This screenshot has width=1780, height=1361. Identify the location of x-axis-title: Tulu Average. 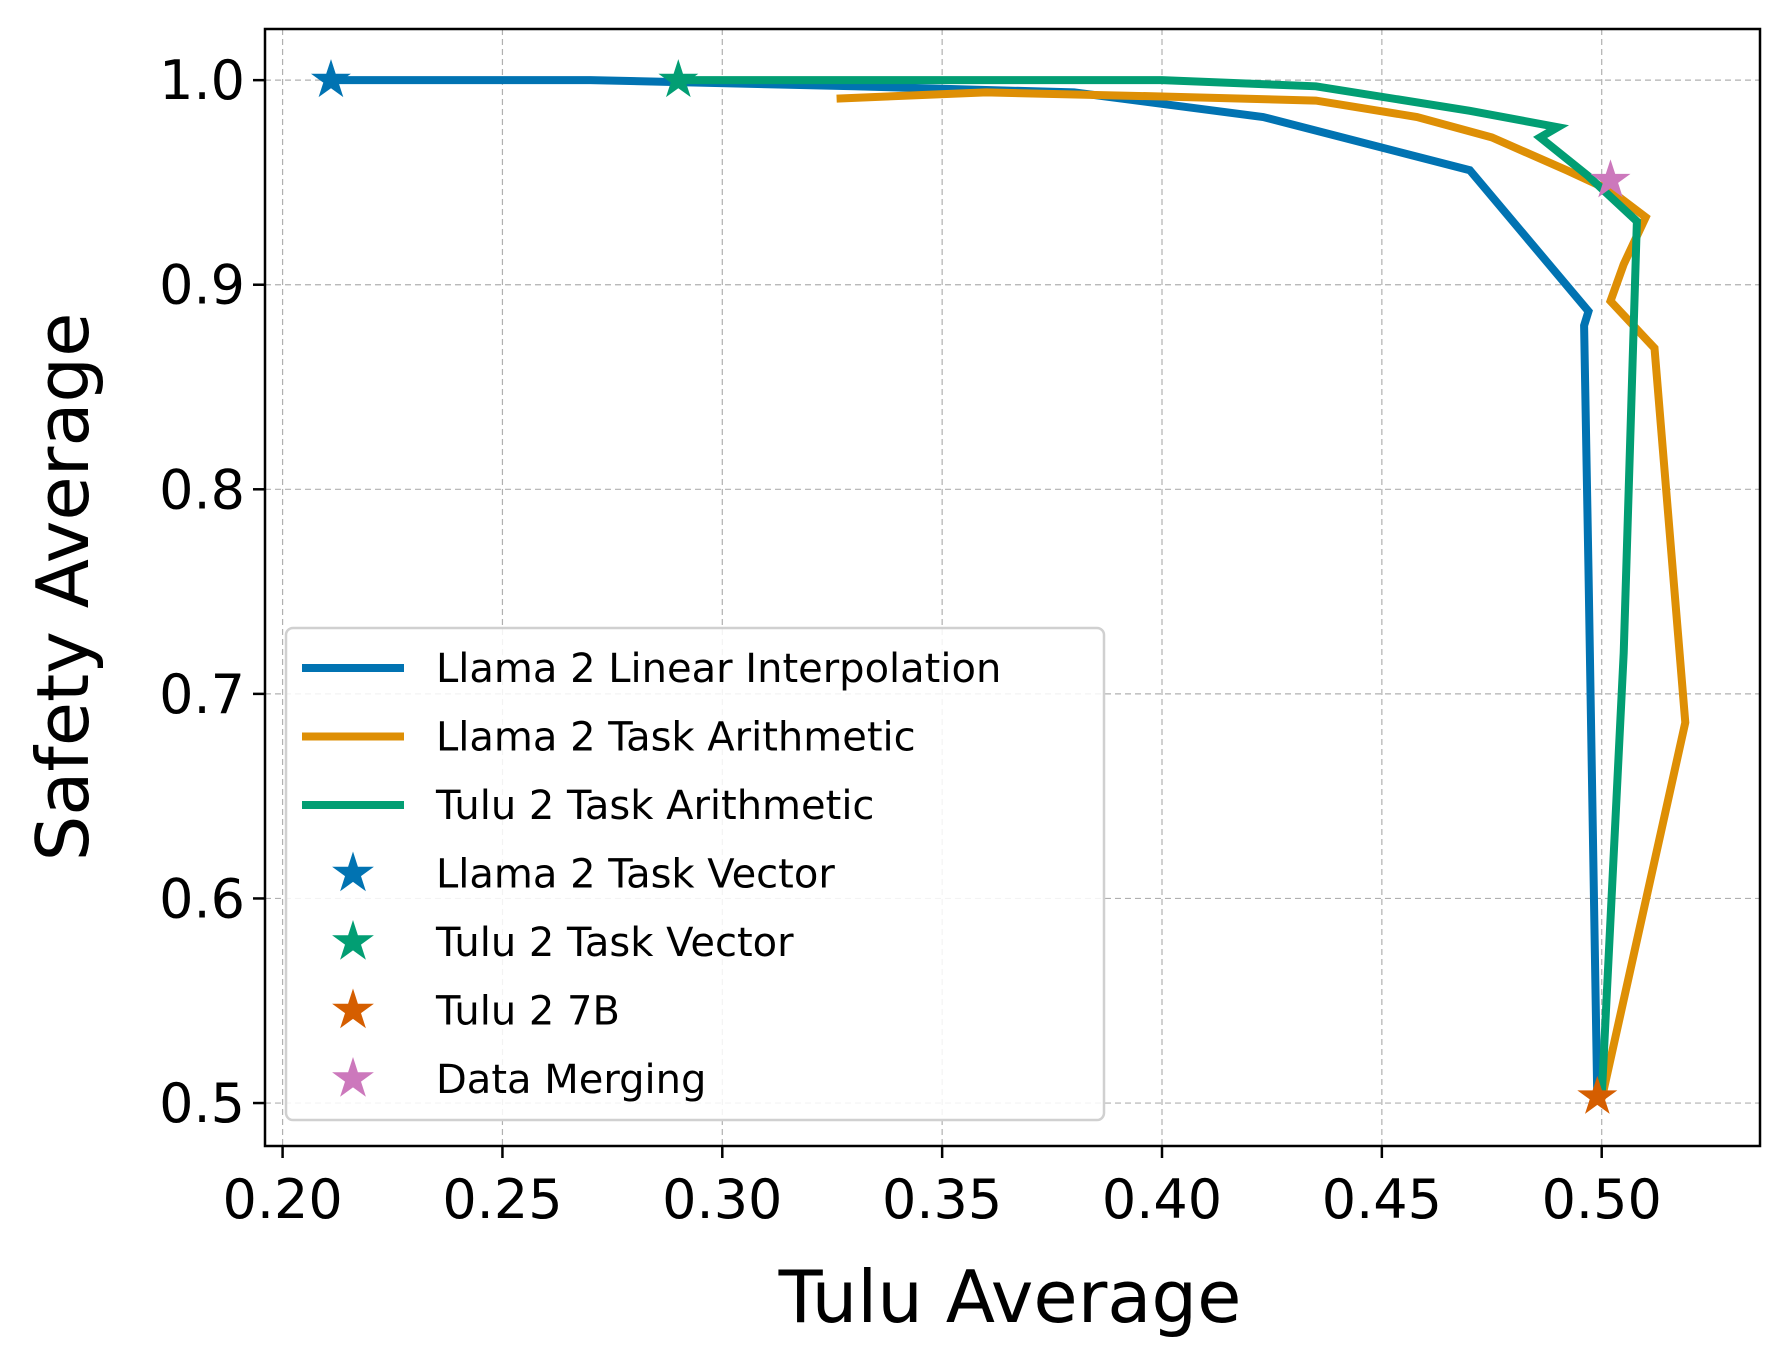
(1010, 1297).